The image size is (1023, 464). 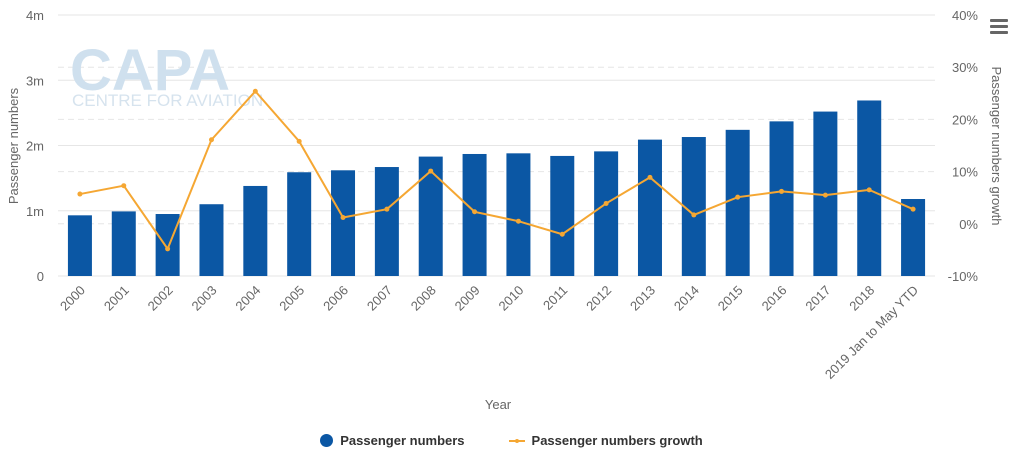 What do you see at coordinates (423, 298) in the screenshot?
I see `x-tick: 2008` at bounding box center [423, 298].